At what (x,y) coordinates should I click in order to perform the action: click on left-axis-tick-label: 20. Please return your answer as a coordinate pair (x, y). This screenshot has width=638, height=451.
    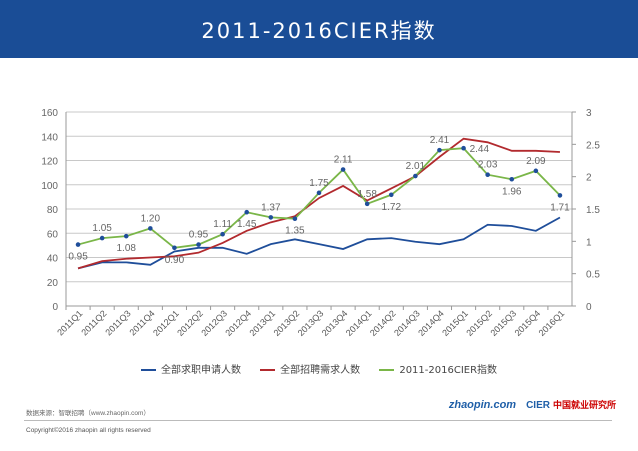
    Looking at the image, I should click on (53, 283).